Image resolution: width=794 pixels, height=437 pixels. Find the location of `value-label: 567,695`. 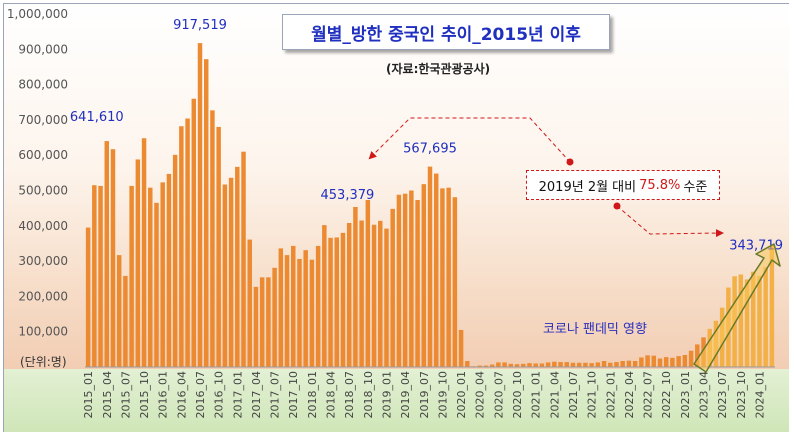

value-label: 567,695 is located at coordinates (430, 149).